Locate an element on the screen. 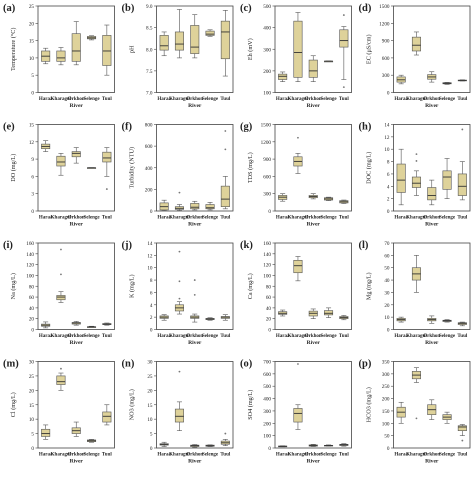  y-tick-label: 120 is located at coordinates (267, 266).